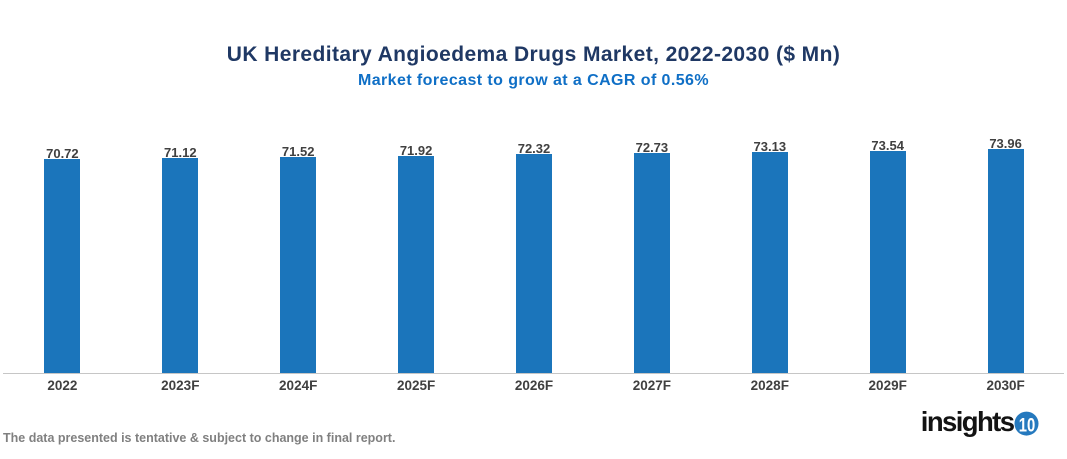  I want to click on svg-text: 10, so click(1027, 425).